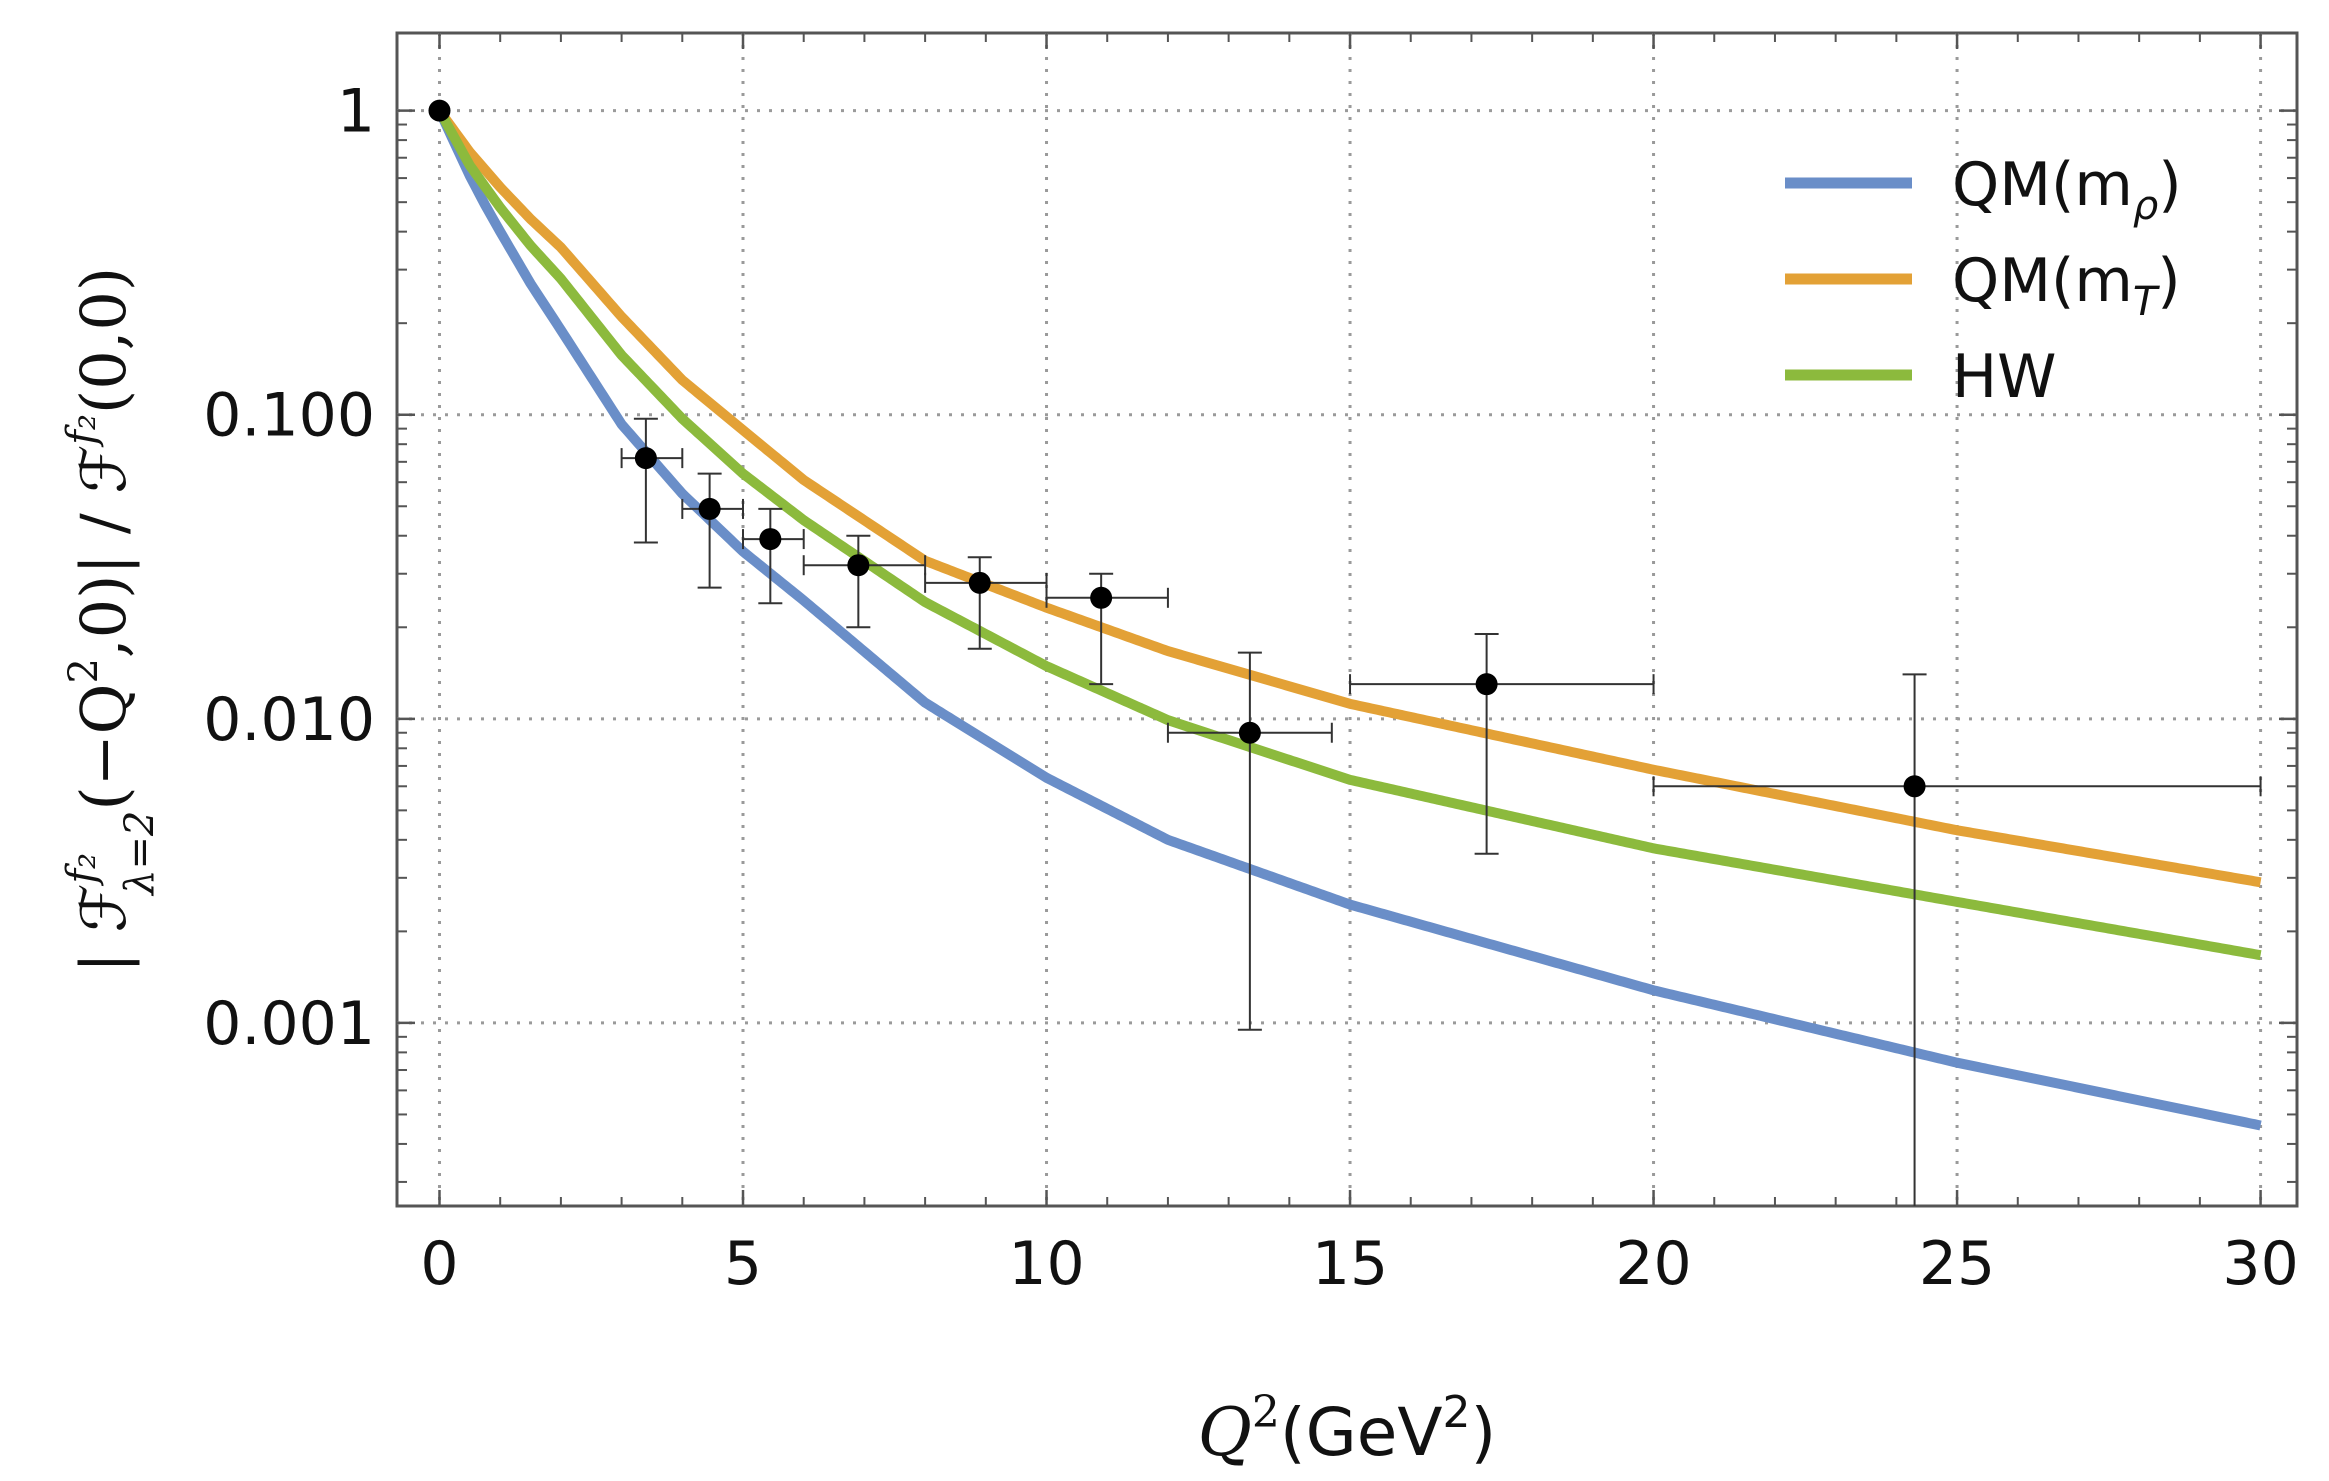  I want to click on x-axis-title: Q2(GeV2), so click(1347, 1429).